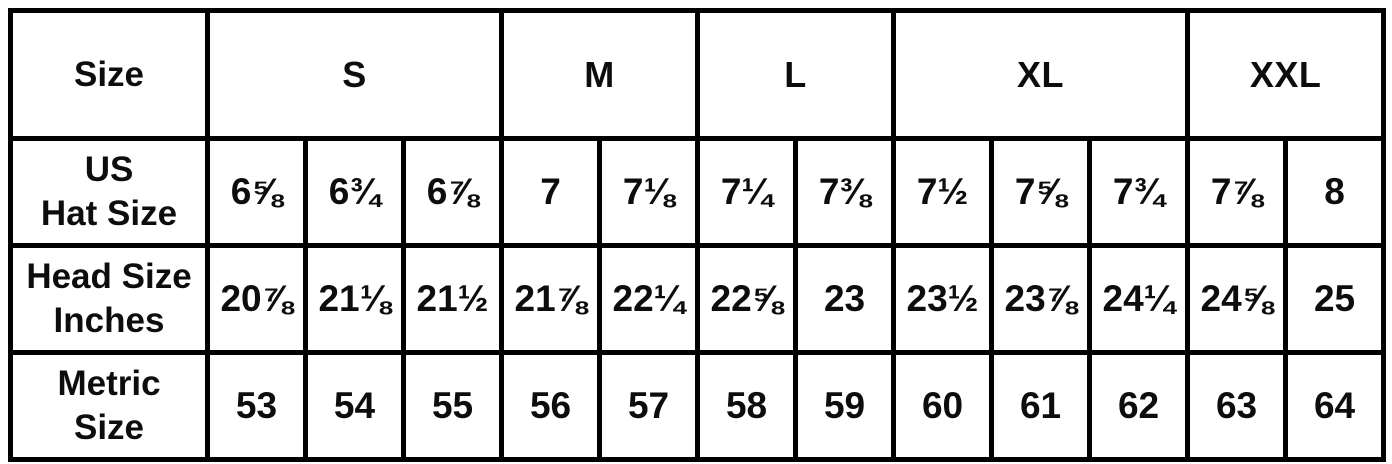 This screenshot has width=1392, height=464. Describe the element at coordinates (354, 74) in the screenshot. I see `size-group-header-s: S` at that location.